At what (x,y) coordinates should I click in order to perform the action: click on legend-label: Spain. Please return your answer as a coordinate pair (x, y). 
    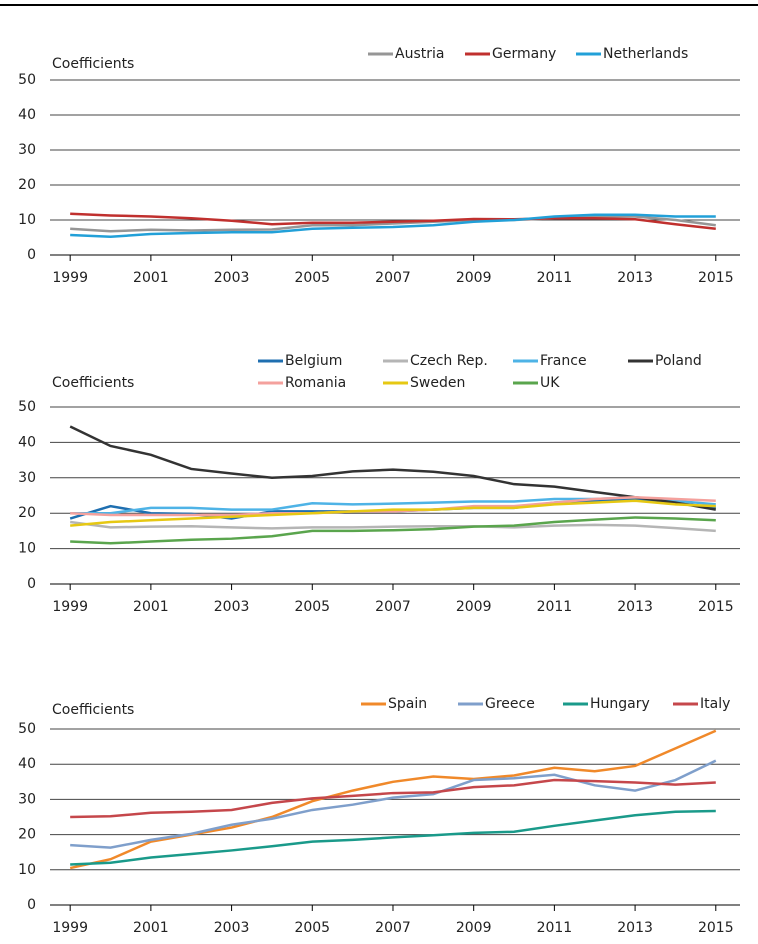
    Looking at the image, I should click on (407, 704).